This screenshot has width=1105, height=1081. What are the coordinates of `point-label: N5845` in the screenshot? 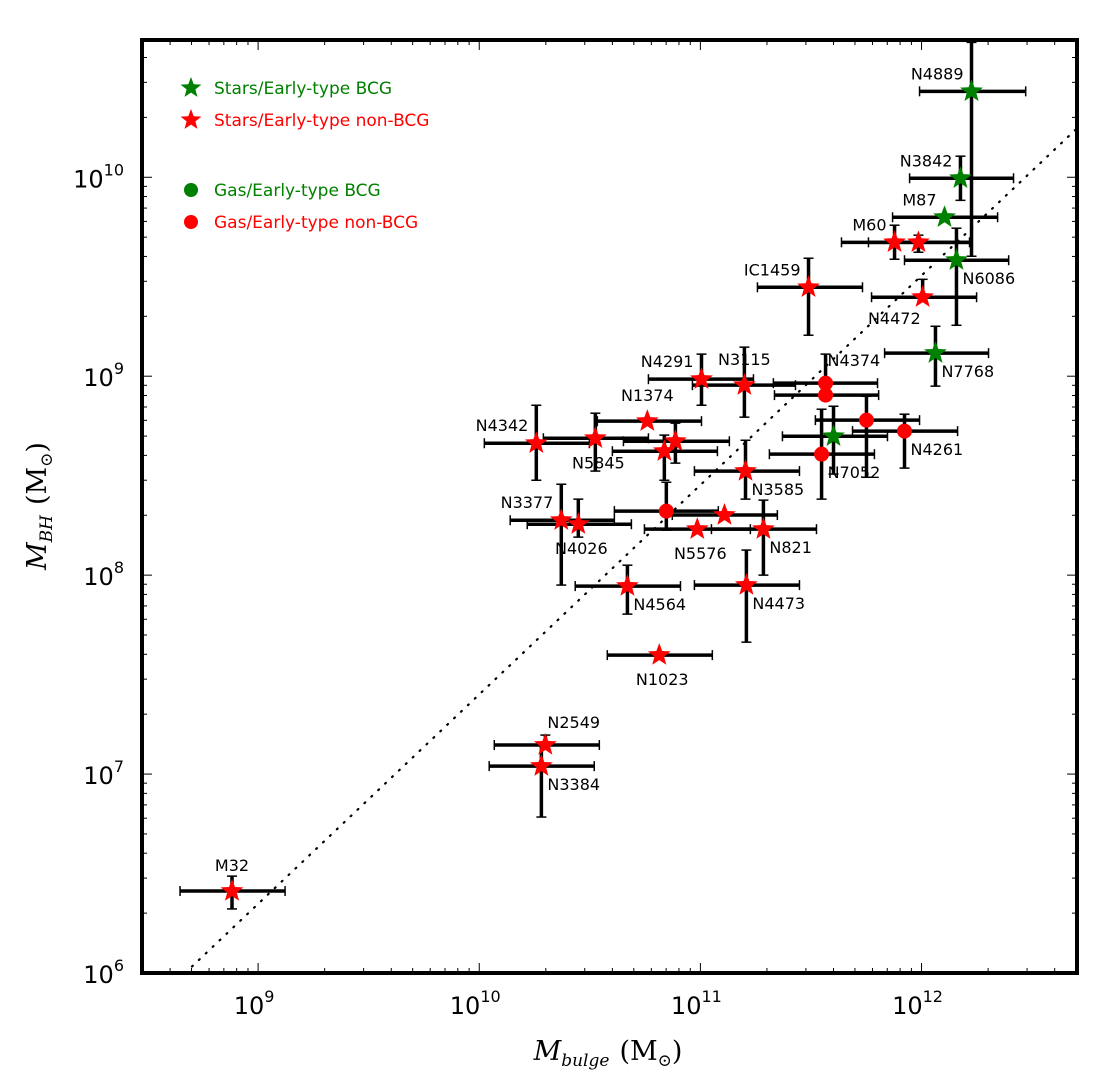 It's located at (598, 462).